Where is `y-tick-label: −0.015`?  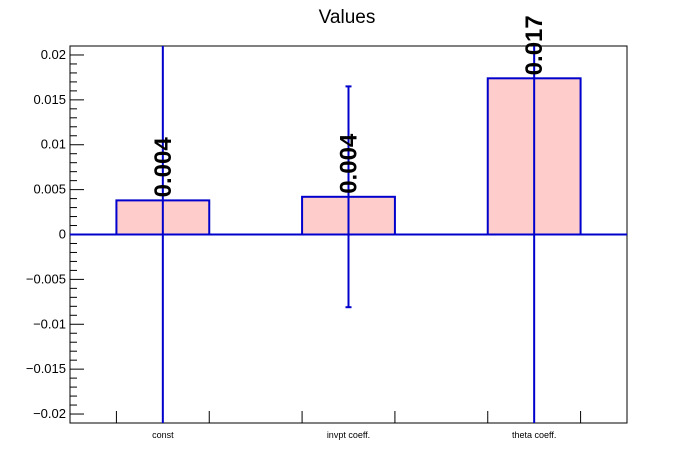
y-tick-label: −0.015 is located at coordinates (46, 368).